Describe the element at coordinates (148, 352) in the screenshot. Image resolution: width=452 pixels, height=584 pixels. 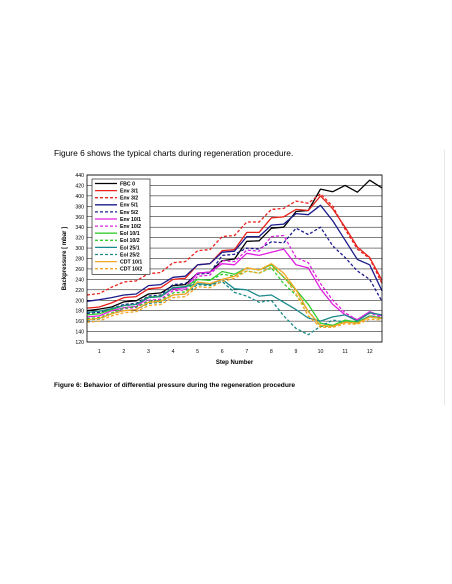
I see `x-tick-label: 3` at that location.